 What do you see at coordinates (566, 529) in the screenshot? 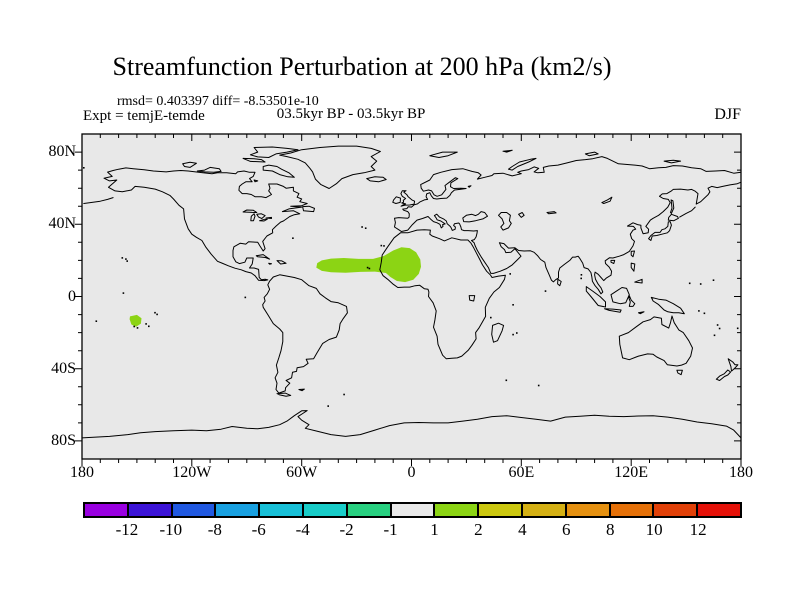
I see `colorbar-level-label: 6` at bounding box center [566, 529].